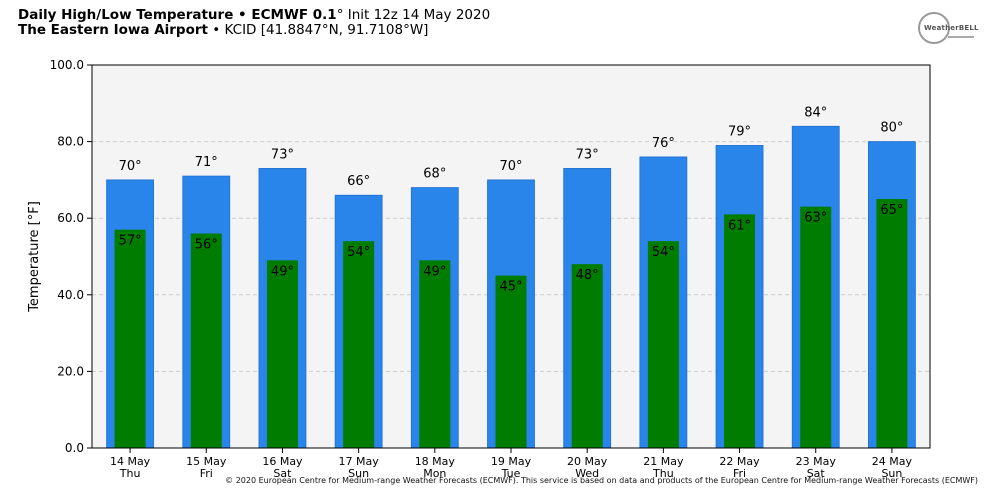 Image resolution: width=1000 pixels, height=496 pixels. Describe the element at coordinates (113, 30) in the screenshot. I see `station-name: The Eastern Iowa Airport` at that location.